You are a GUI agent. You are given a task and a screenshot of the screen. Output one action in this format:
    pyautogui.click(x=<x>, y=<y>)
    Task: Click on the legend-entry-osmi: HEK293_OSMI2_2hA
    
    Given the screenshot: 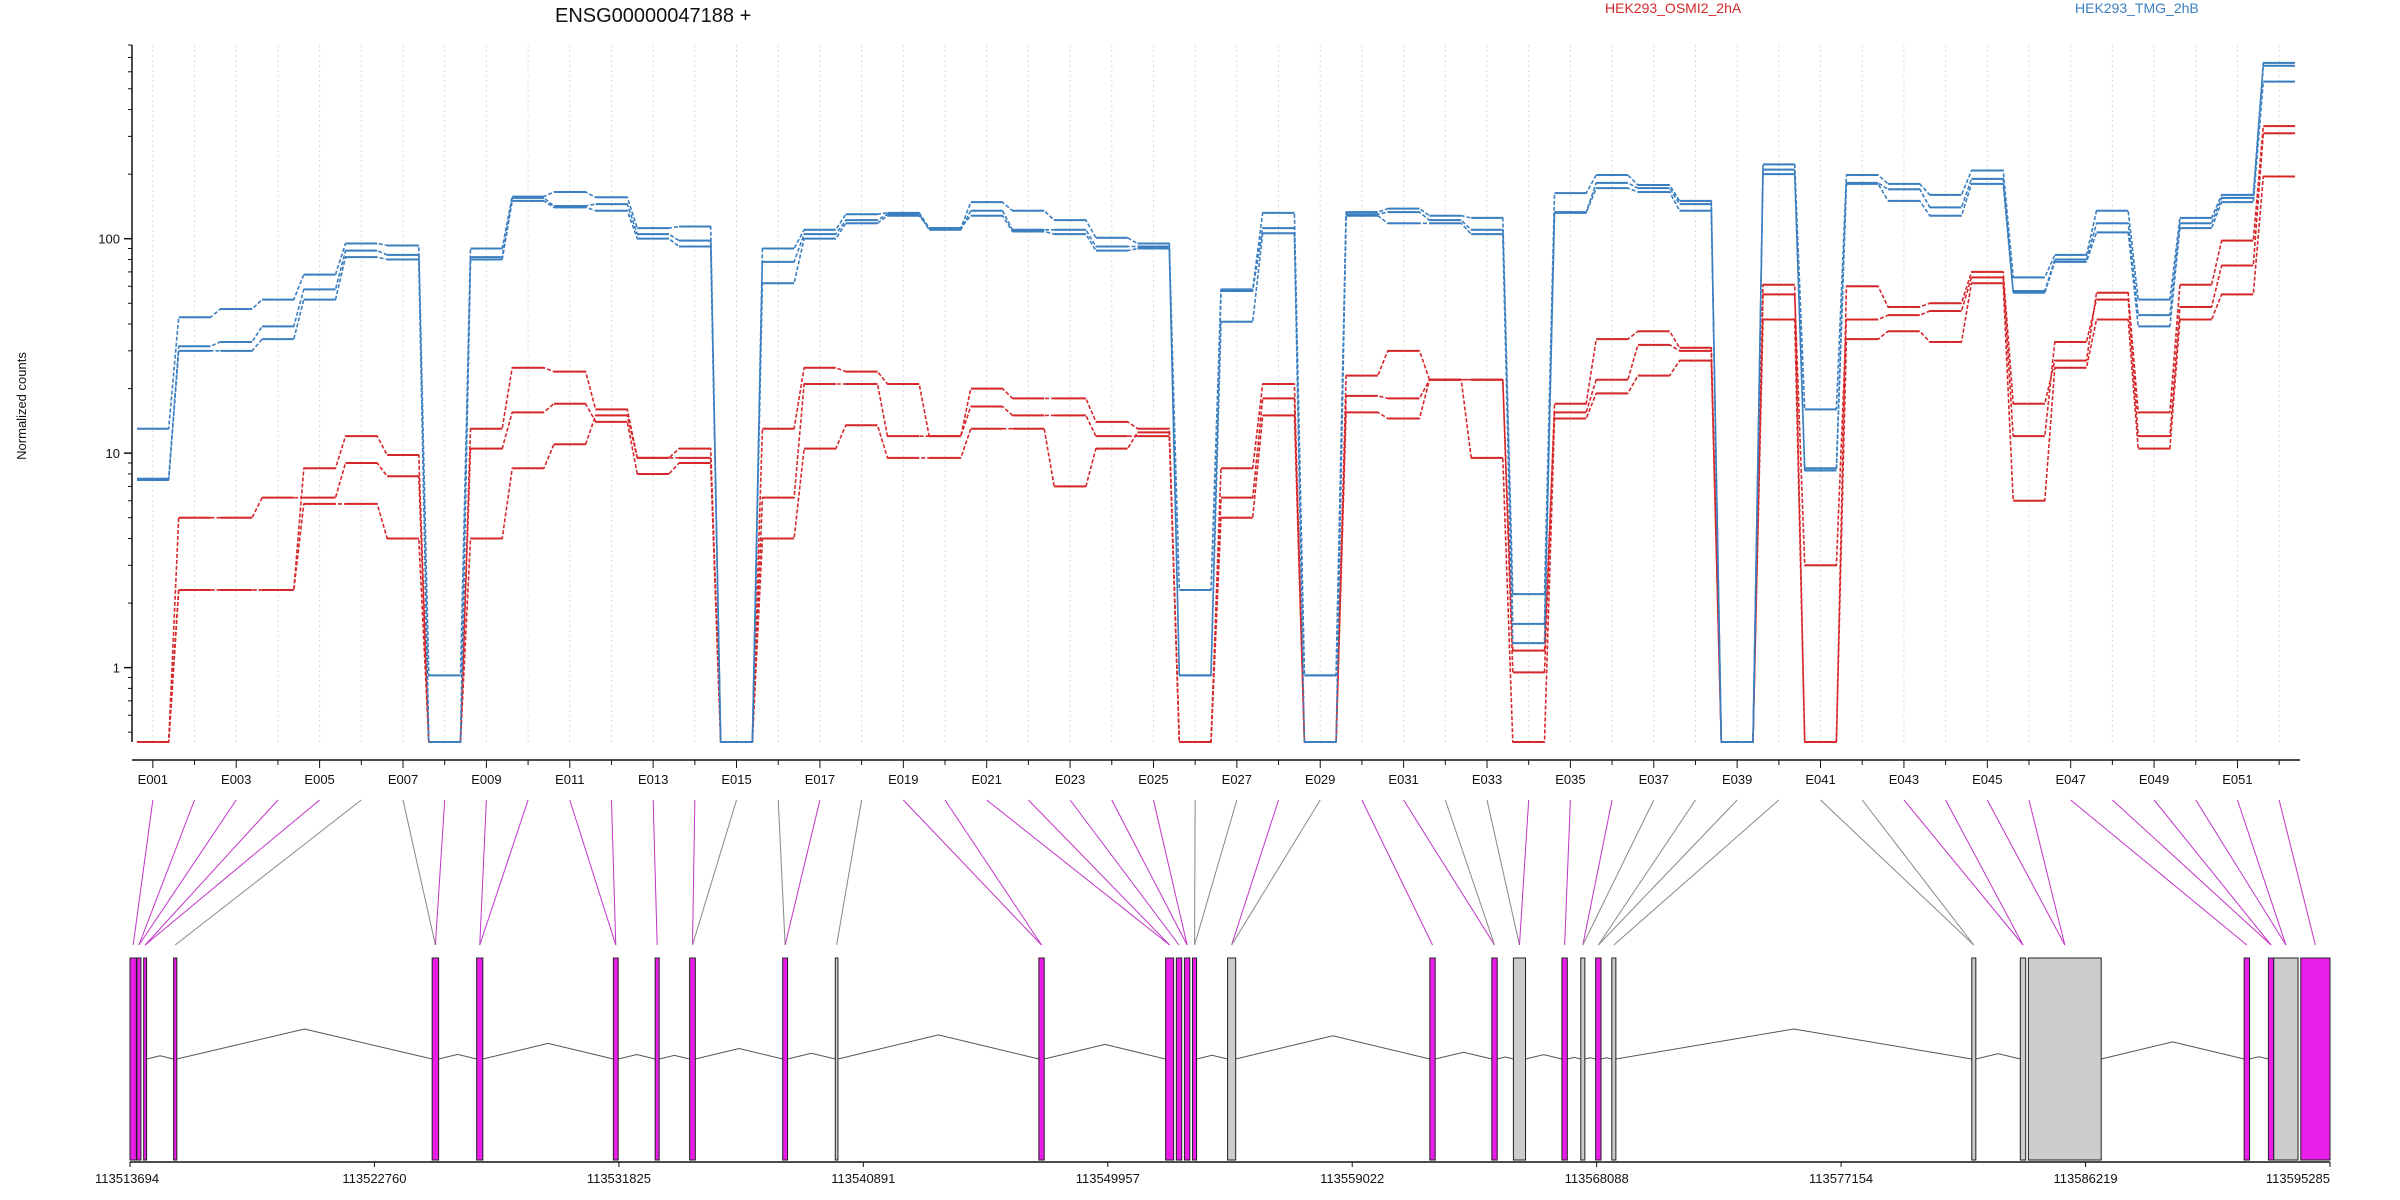 What is the action you would take?
    pyautogui.click(x=1673, y=8)
    